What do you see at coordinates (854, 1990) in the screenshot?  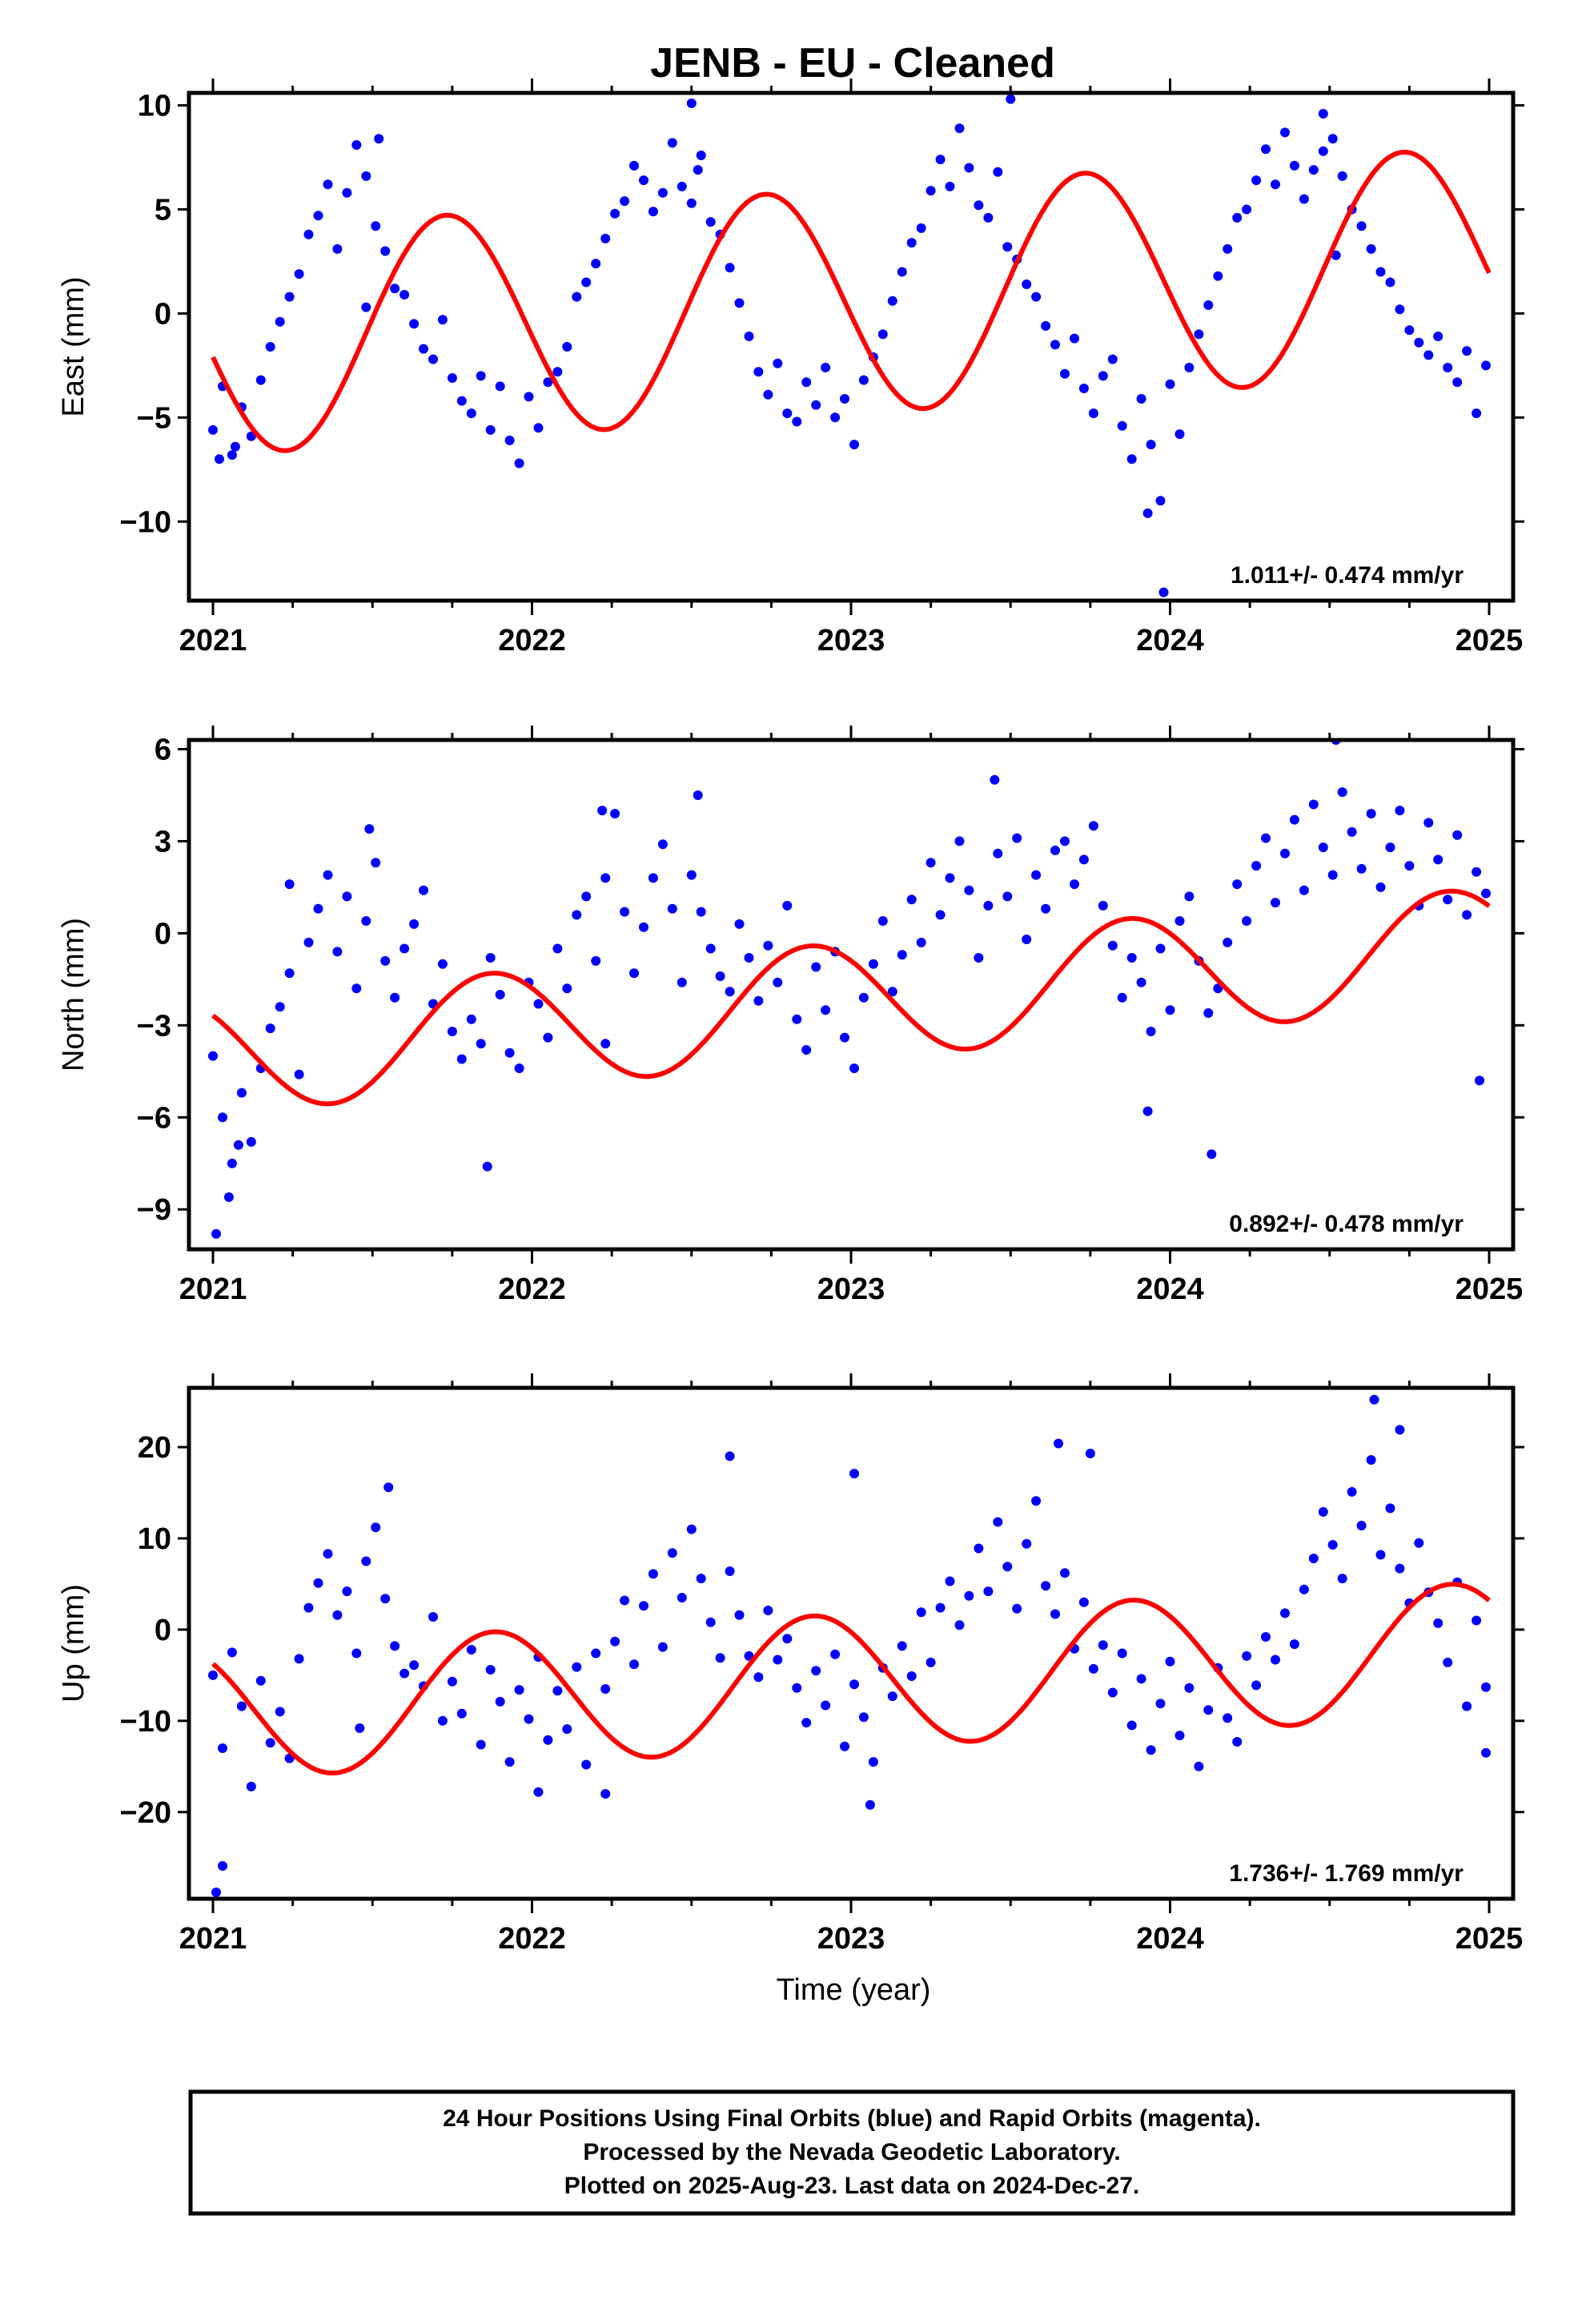 I see `x-axis-title: Time (year)` at bounding box center [854, 1990].